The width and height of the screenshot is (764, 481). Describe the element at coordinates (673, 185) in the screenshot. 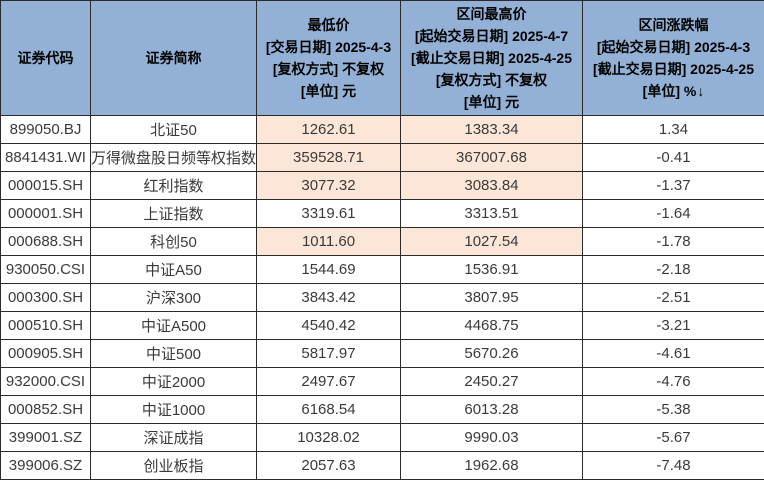

I see `cell-interval-change: -1.37` at that location.